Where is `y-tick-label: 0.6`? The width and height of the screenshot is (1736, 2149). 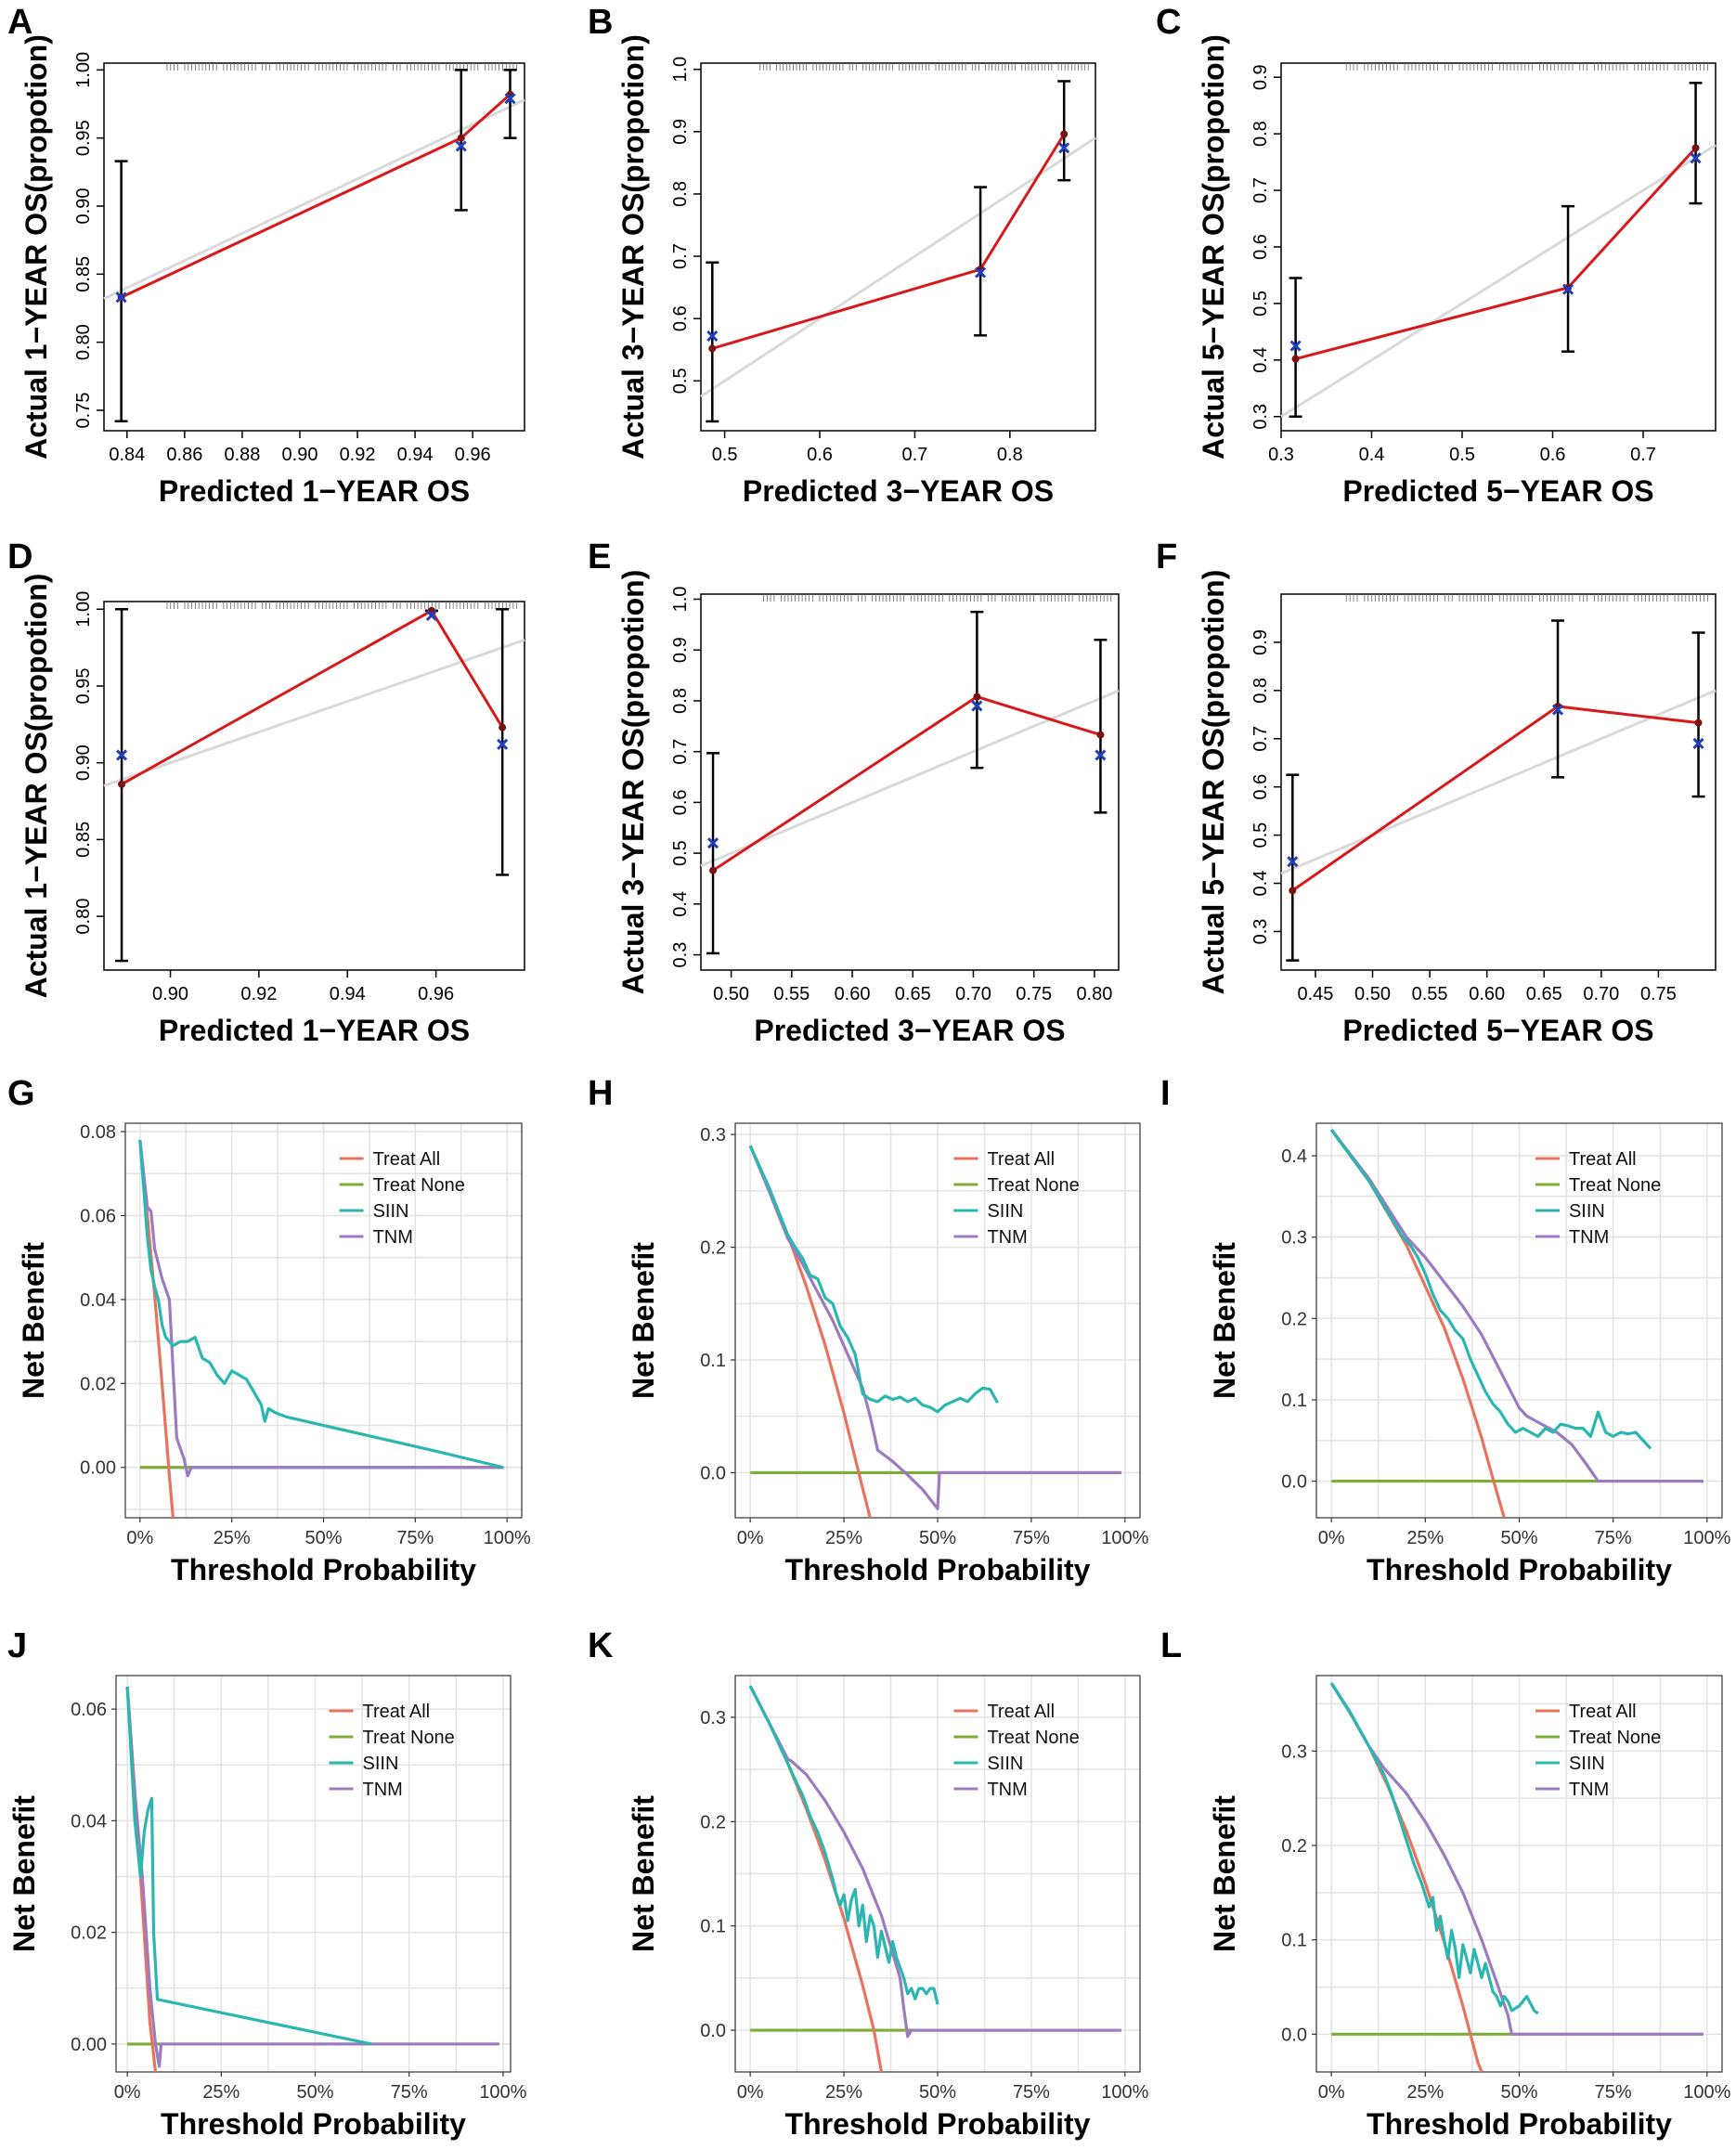 y-tick-label: 0.6 is located at coordinates (1260, 787).